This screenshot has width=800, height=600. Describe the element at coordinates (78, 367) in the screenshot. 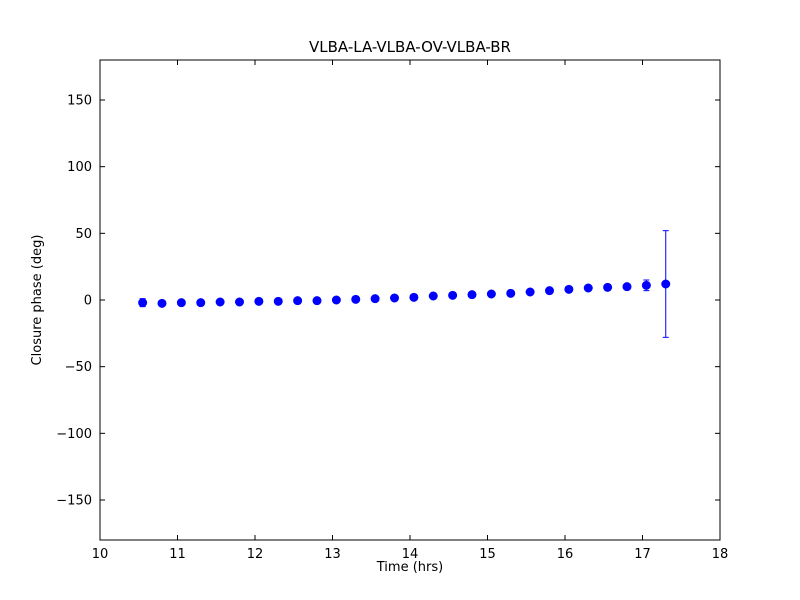

I see `y-tick-label: −50` at that location.